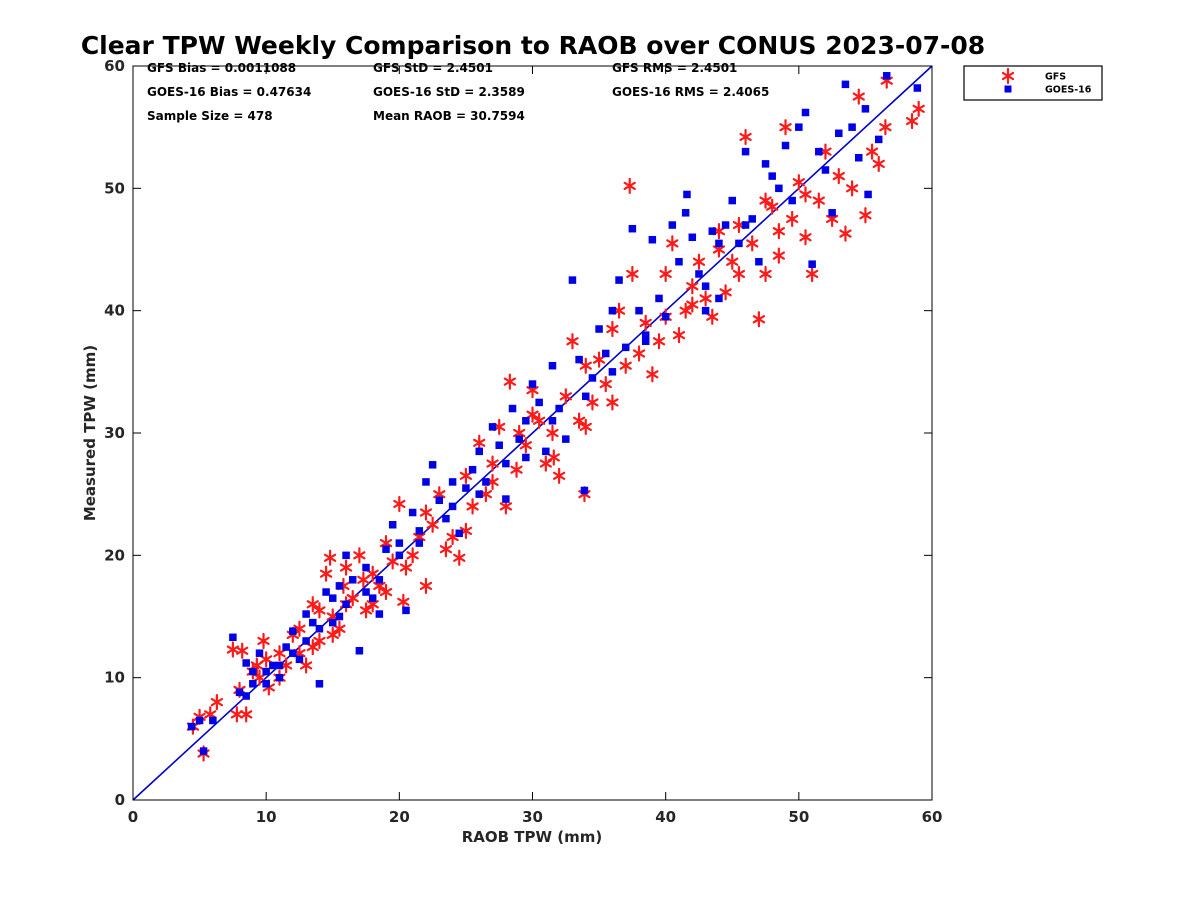 The width and height of the screenshot is (1200, 900). Describe the element at coordinates (221, 68) in the screenshot. I see `stat-annotation: GFS Bias = 0.0011088` at that location.